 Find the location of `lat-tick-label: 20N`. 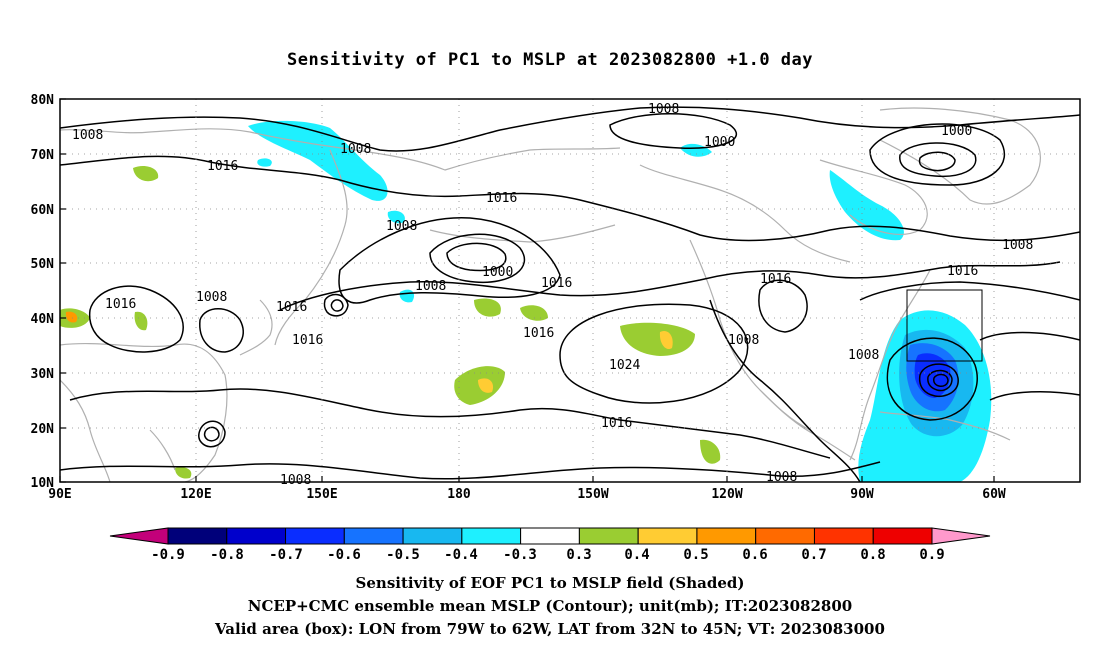

lat-tick-label: 20N is located at coordinates (43, 429).